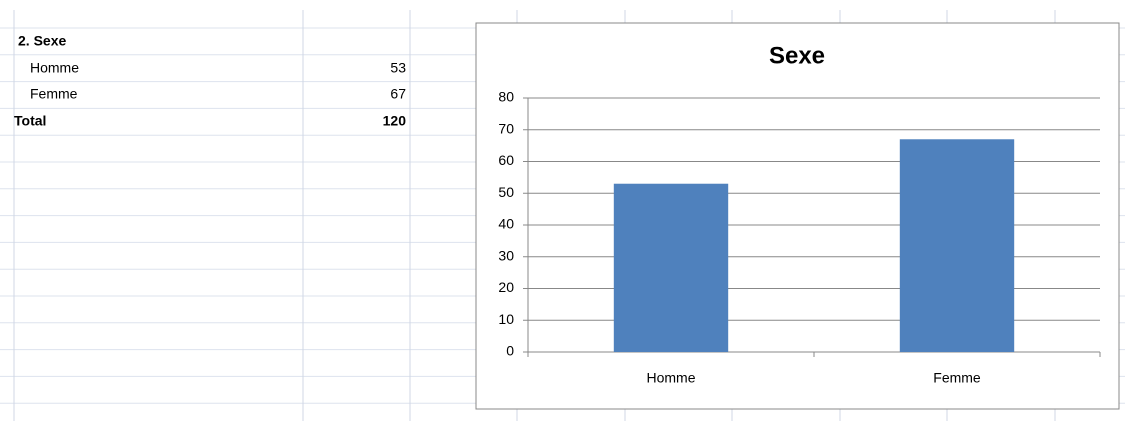  What do you see at coordinates (506, 224) in the screenshot?
I see `y-tick-label: 40` at bounding box center [506, 224].